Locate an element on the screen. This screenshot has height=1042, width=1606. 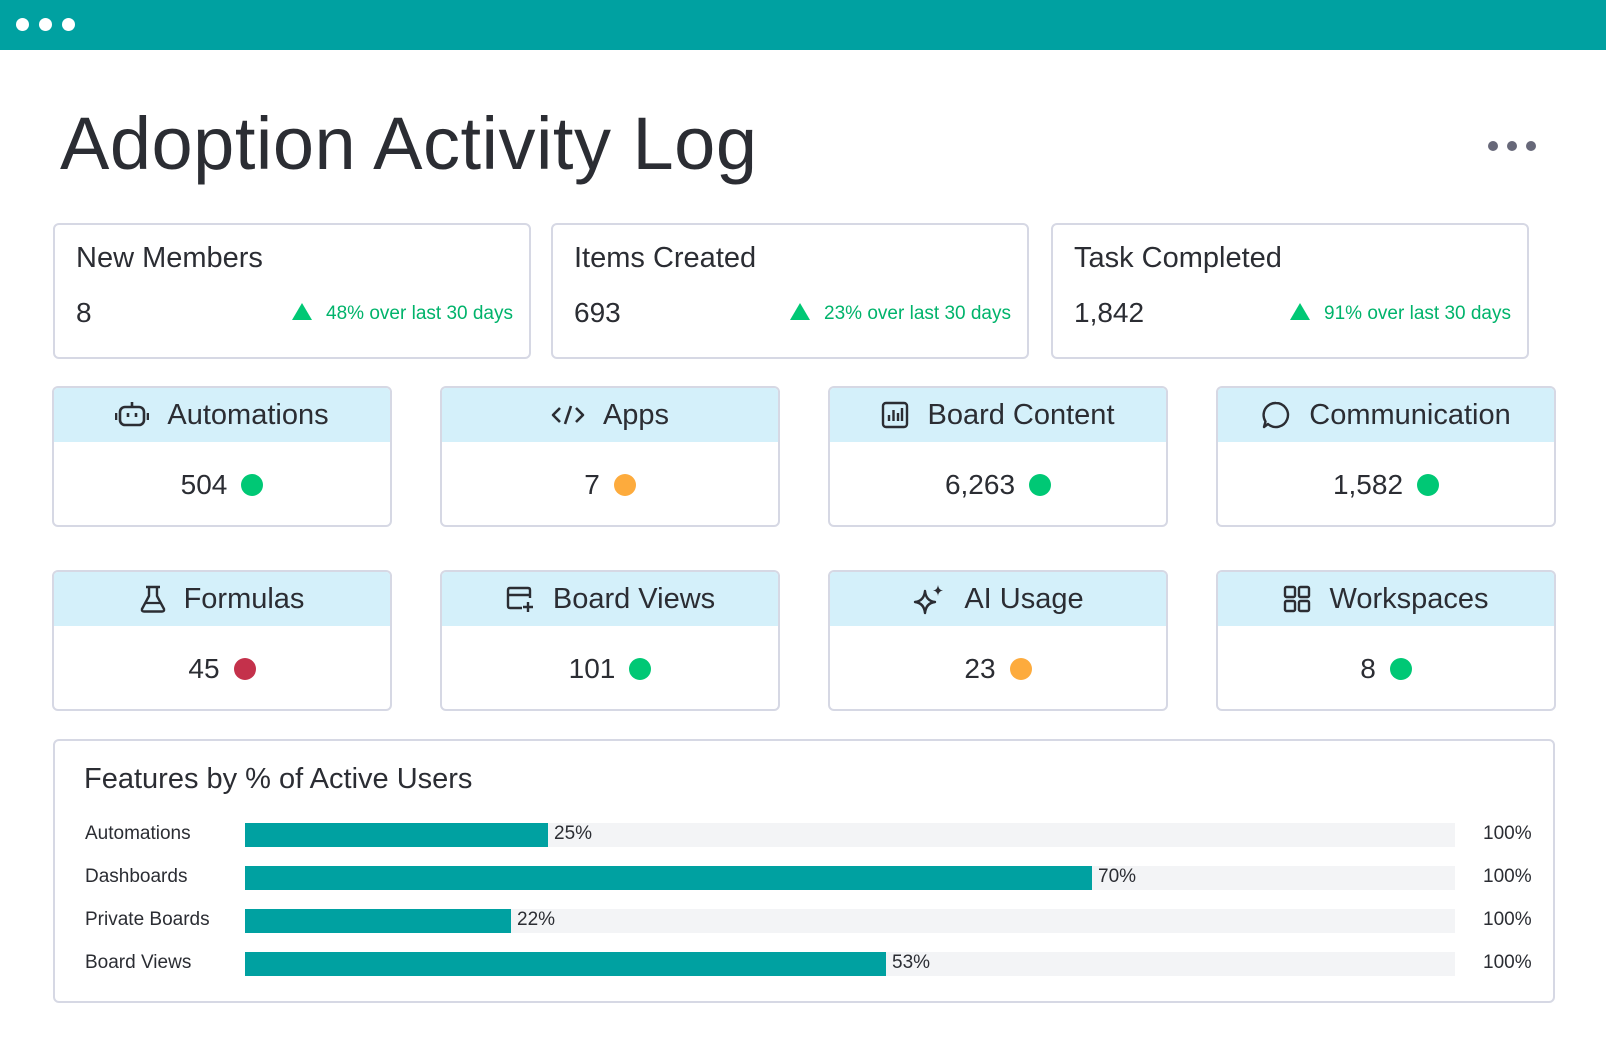
chart-category-label: Private Boards is located at coordinates (147, 919).